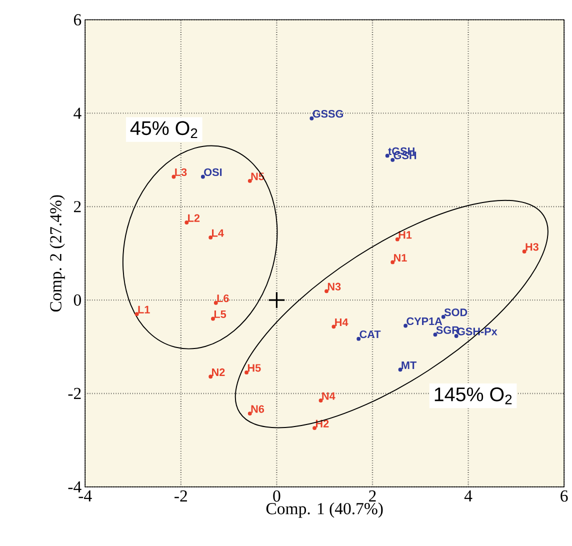 The width and height of the screenshot is (572, 546). I want to click on data-label: L6, so click(223, 298).